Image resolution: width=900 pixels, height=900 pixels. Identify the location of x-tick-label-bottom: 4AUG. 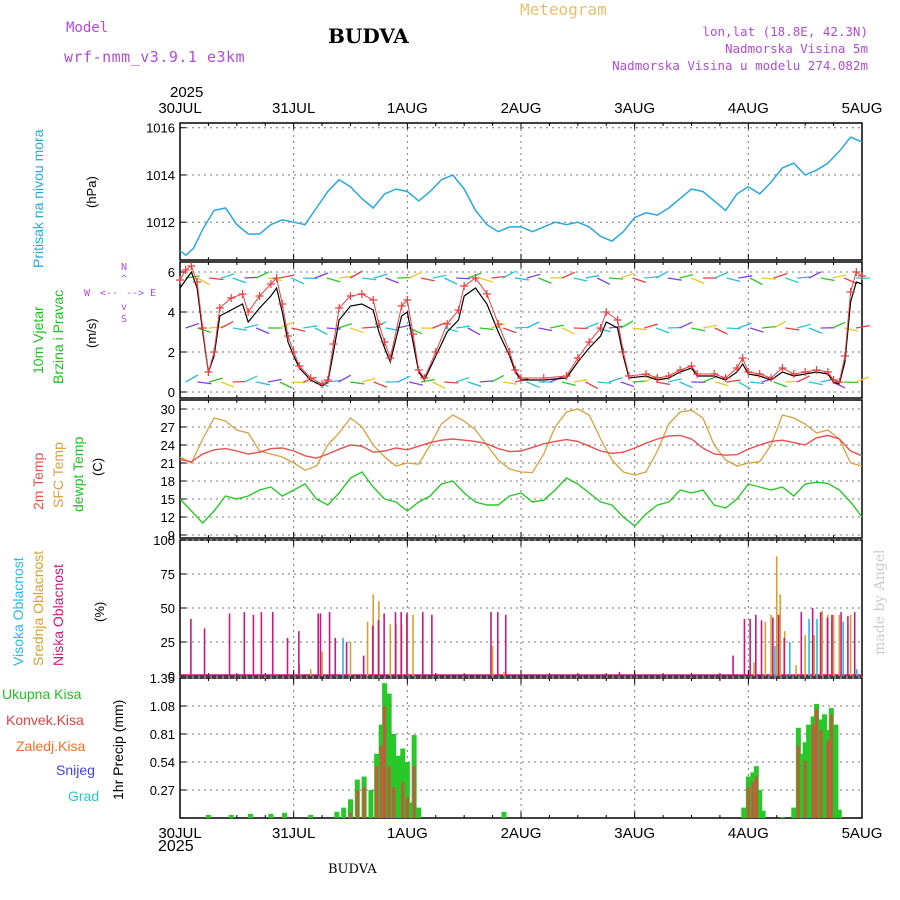
(748, 833).